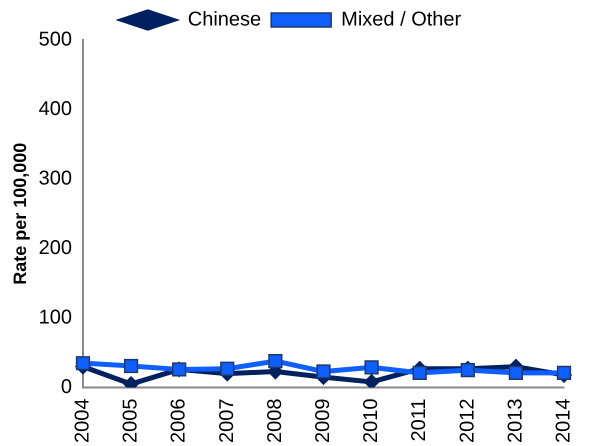  I want to click on legend-label: Chinese, so click(225, 19).